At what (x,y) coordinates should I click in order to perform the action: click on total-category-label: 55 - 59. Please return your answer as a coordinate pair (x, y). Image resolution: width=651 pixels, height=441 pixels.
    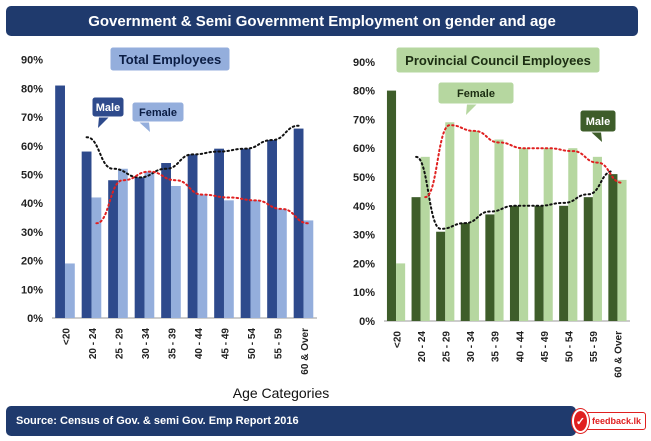
    Looking at the image, I should click on (278, 344).